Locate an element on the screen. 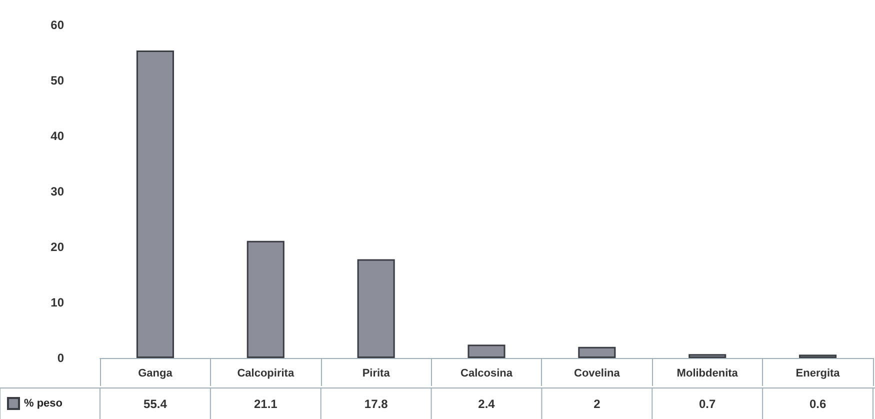 This screenshot has height=419, width=875. data-label: 2 is located at coordinates (597, 404).